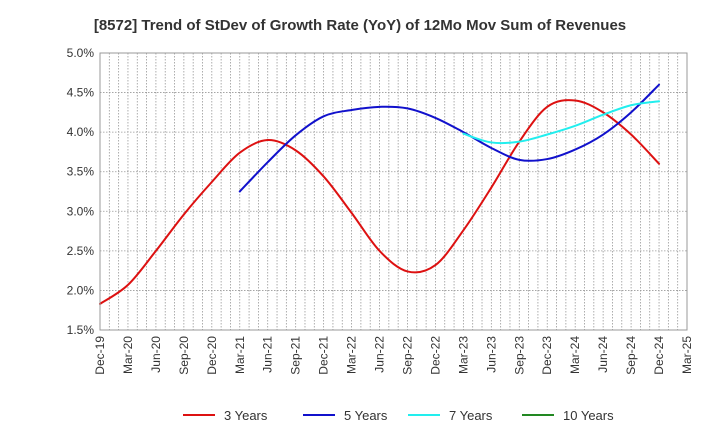 The width and height of the screenshot is (720, 440). What do you see at coordinates (519, 355) in the screenshot?
I see `x-tick-label: Sep-23` at bounding box center [519, 355].